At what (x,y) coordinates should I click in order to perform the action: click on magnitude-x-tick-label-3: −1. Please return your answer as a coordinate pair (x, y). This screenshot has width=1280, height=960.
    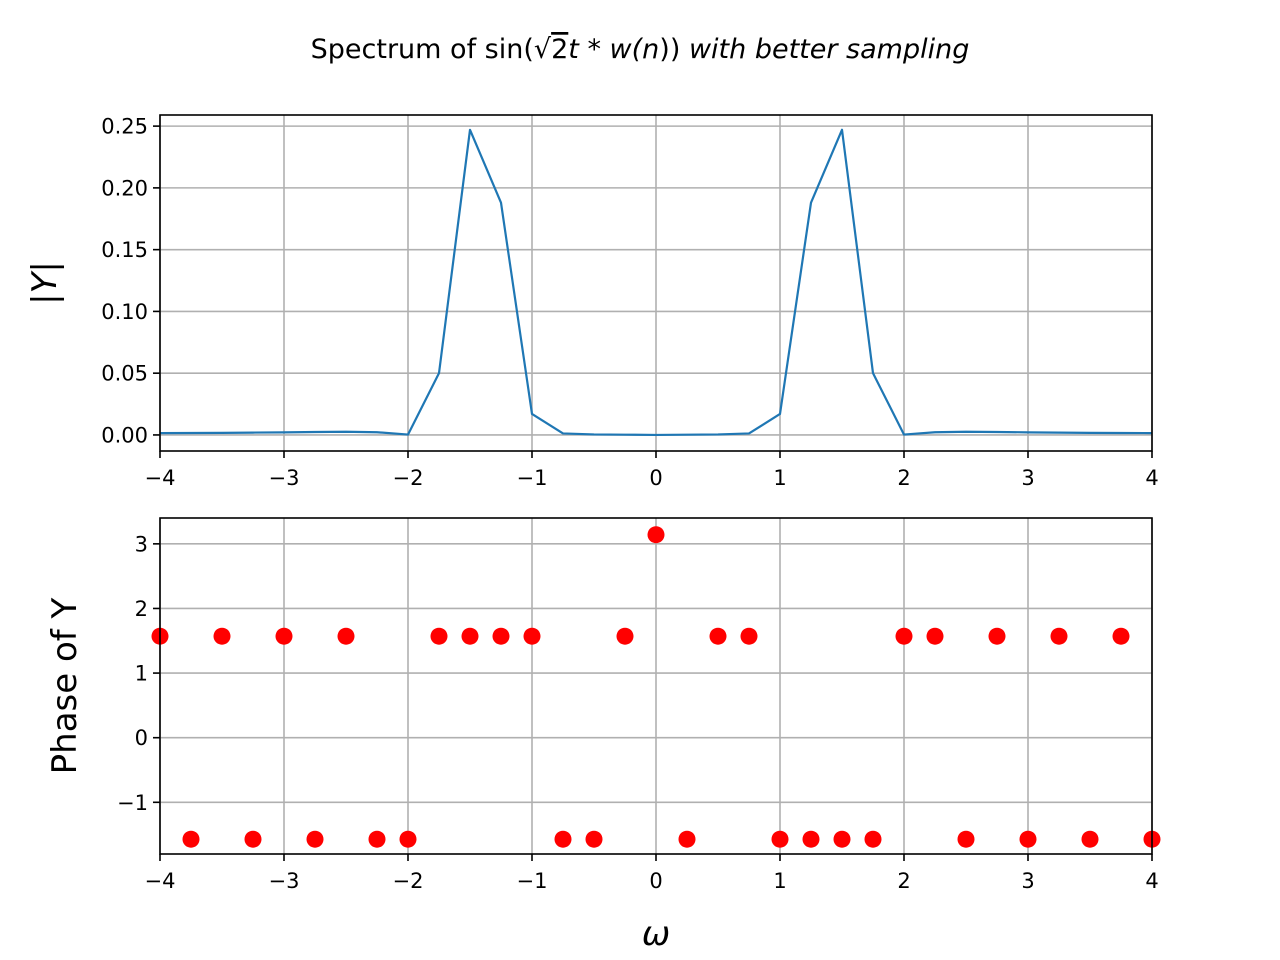
    Looking at the image, I should click on (532, 478).